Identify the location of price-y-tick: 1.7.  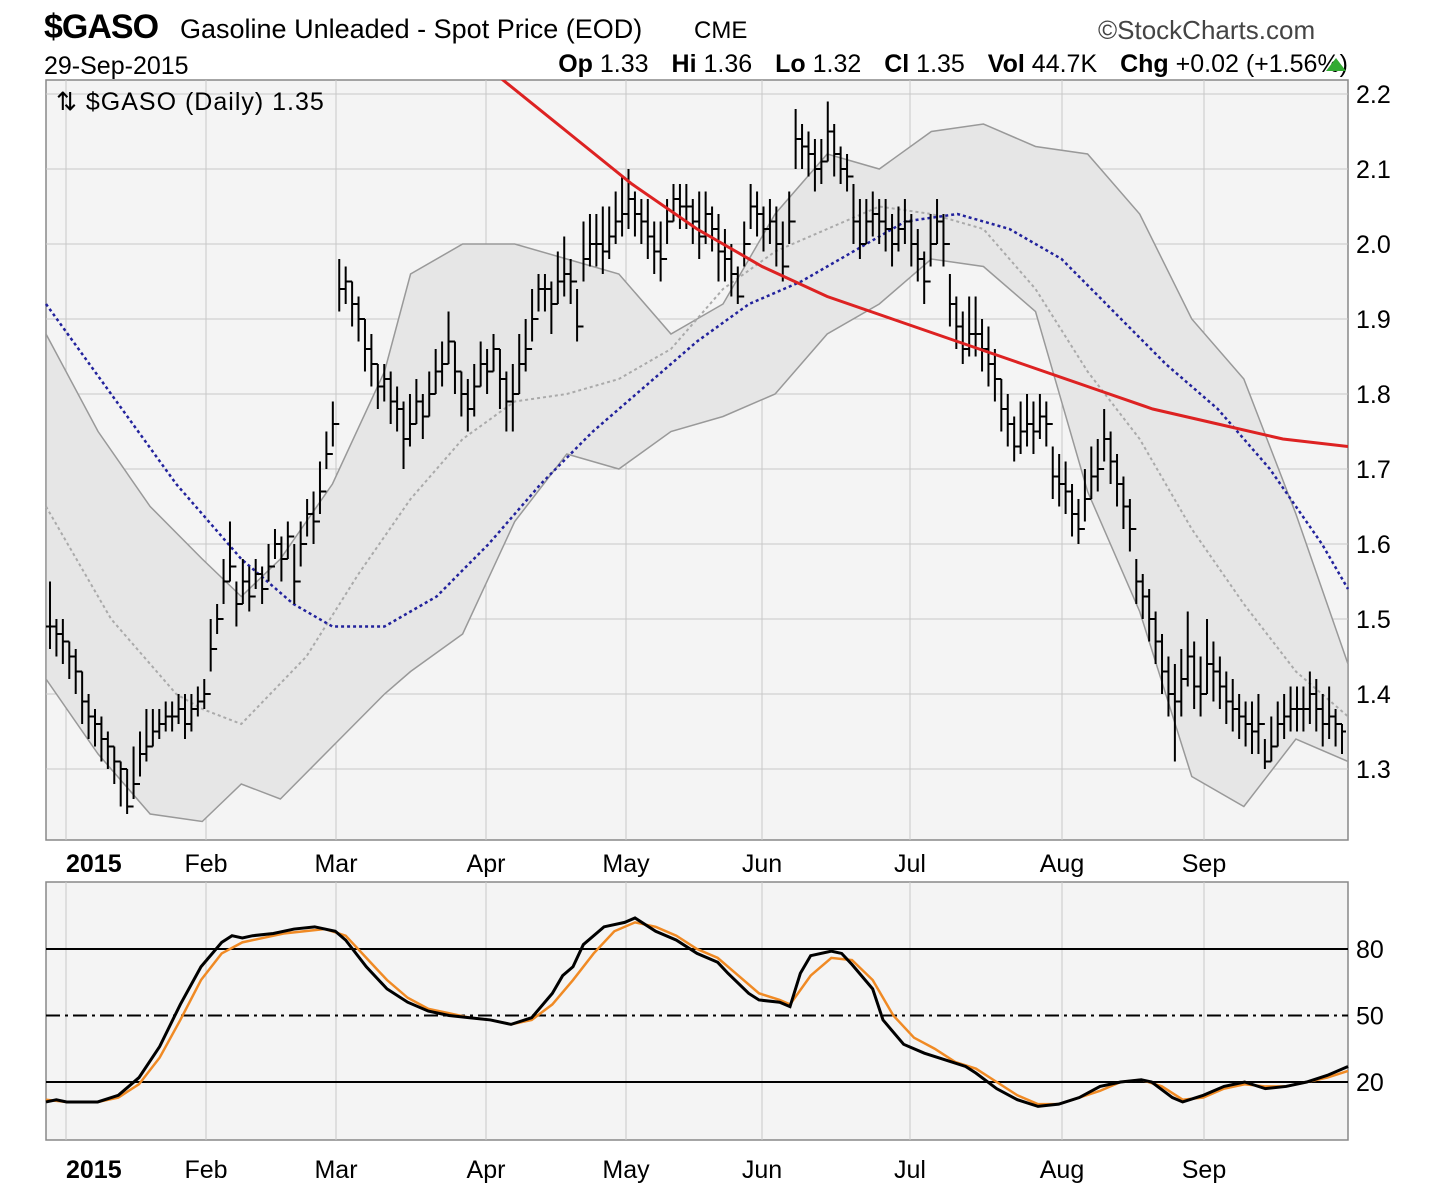
(1373, 470).